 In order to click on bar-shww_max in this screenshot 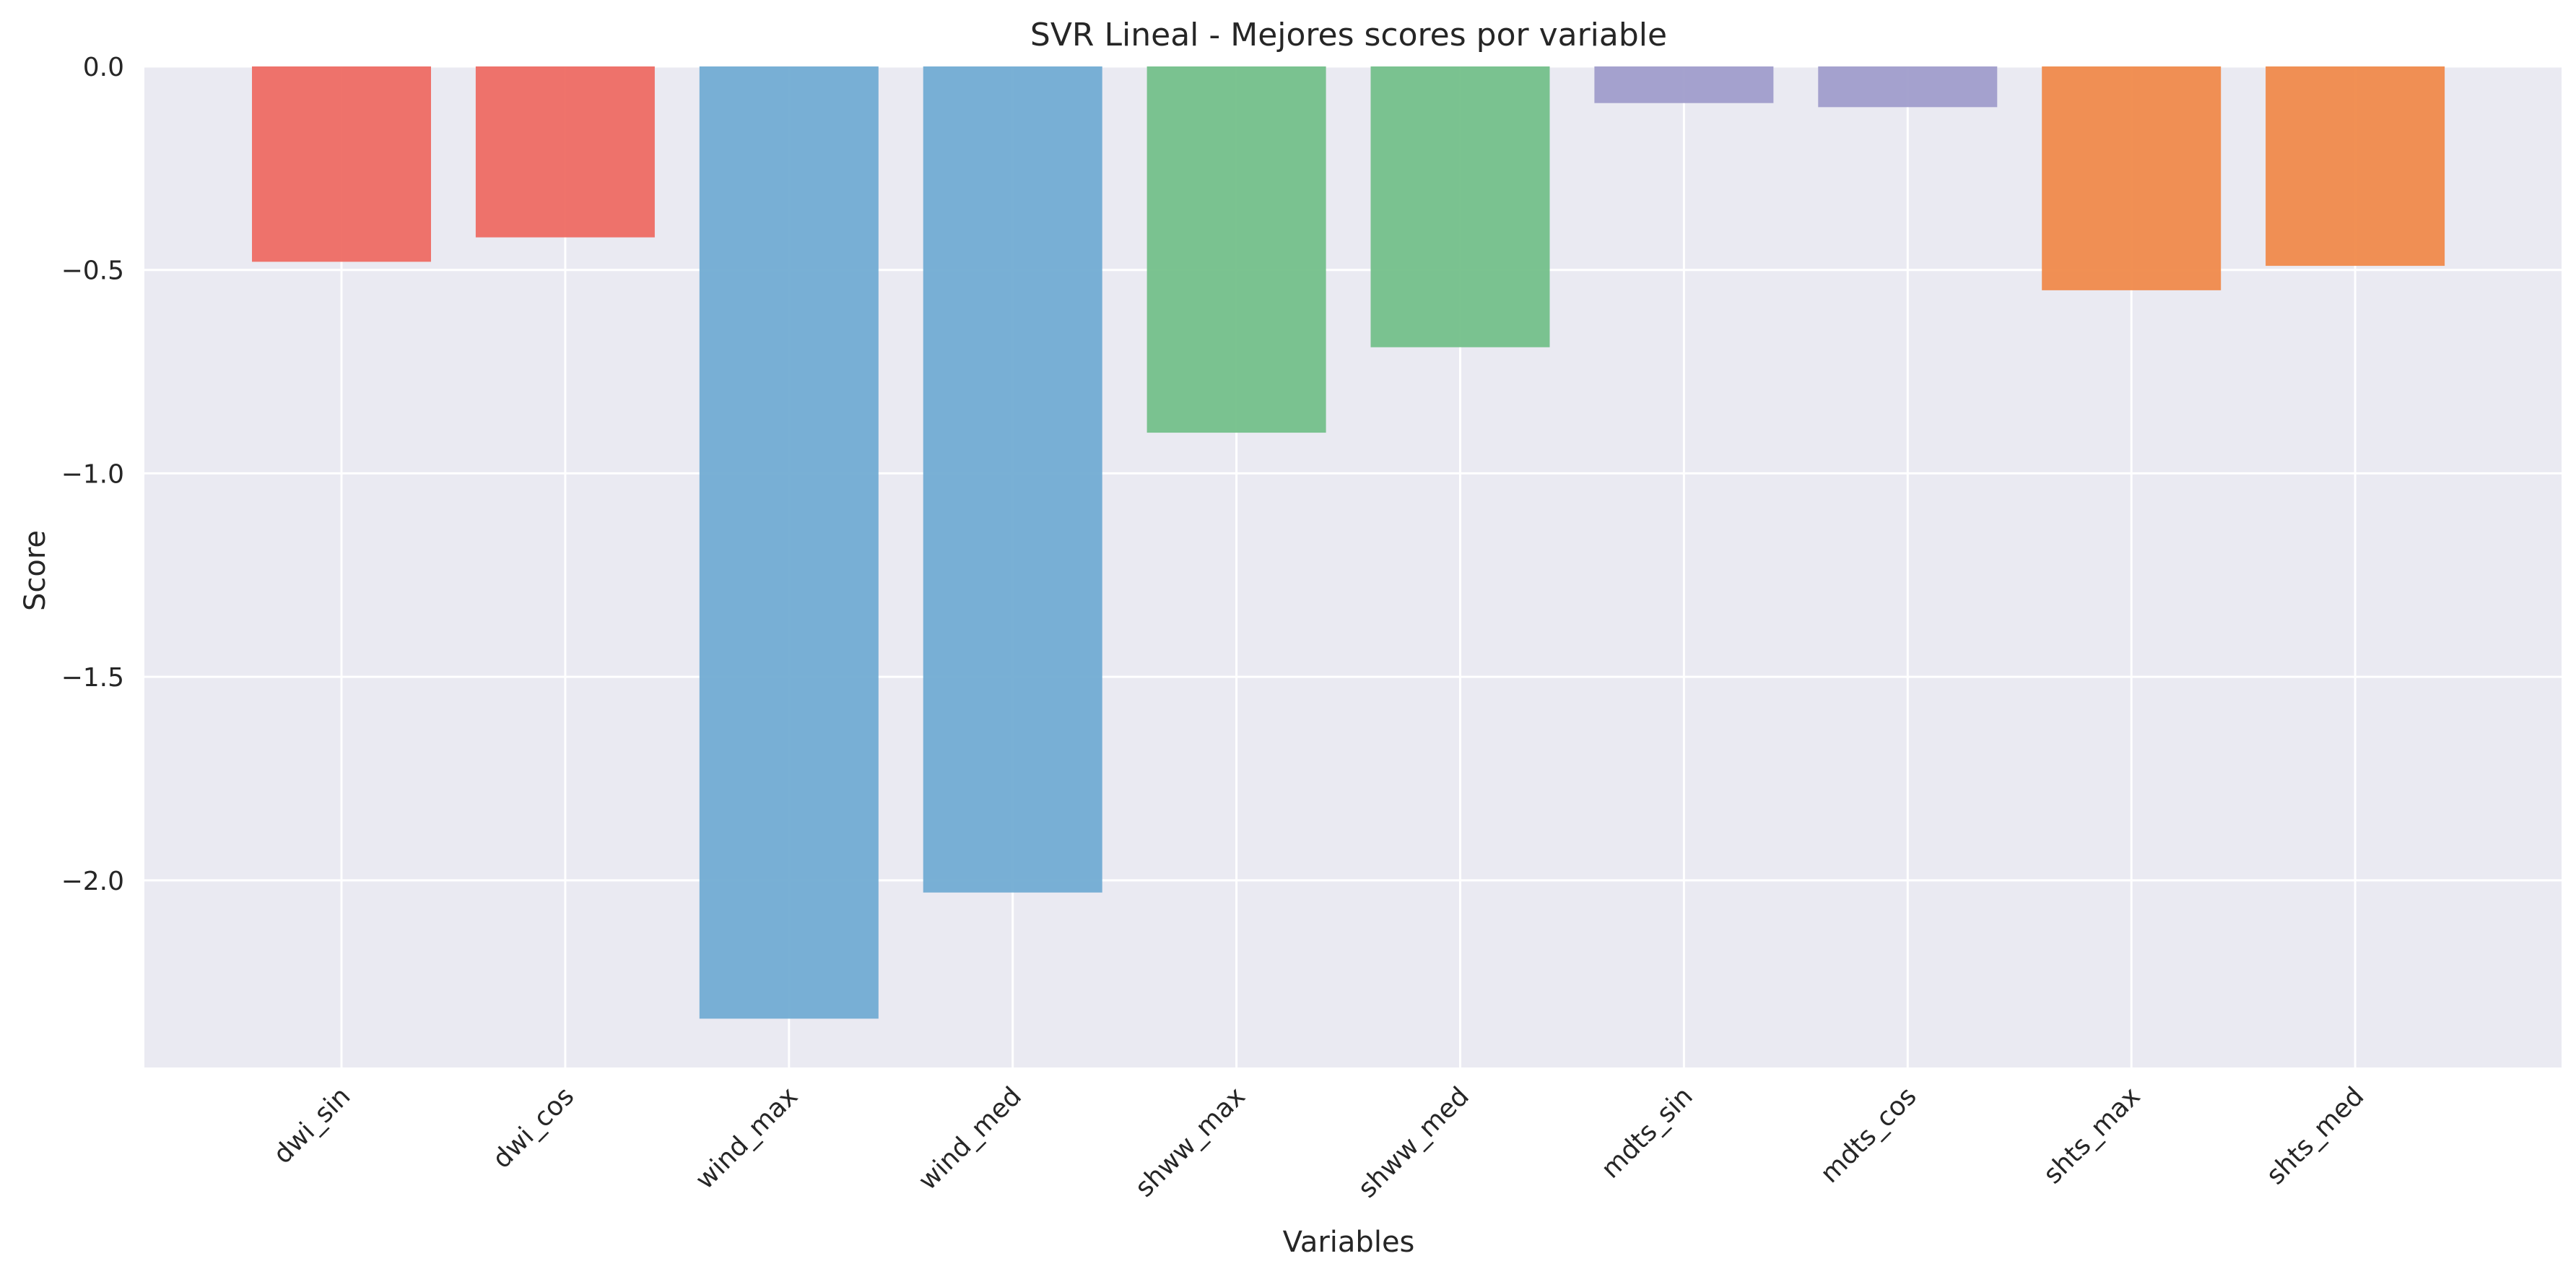, I will do `click(1236, 249)`.